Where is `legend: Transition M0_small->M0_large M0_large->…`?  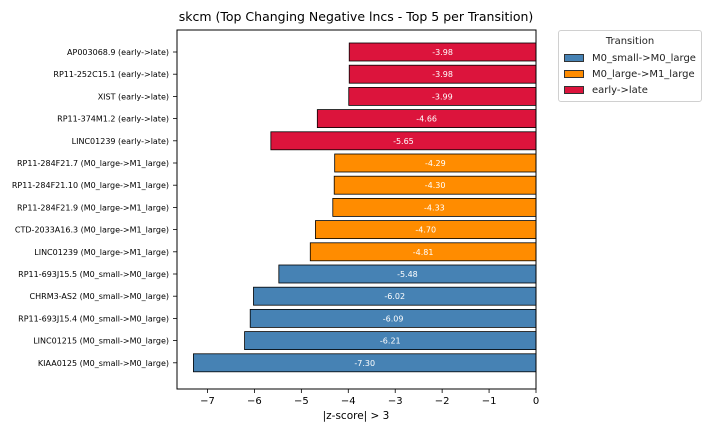
legend: Transition M0_small->M0_large M0_large->… is located at coordinates (630, 66).